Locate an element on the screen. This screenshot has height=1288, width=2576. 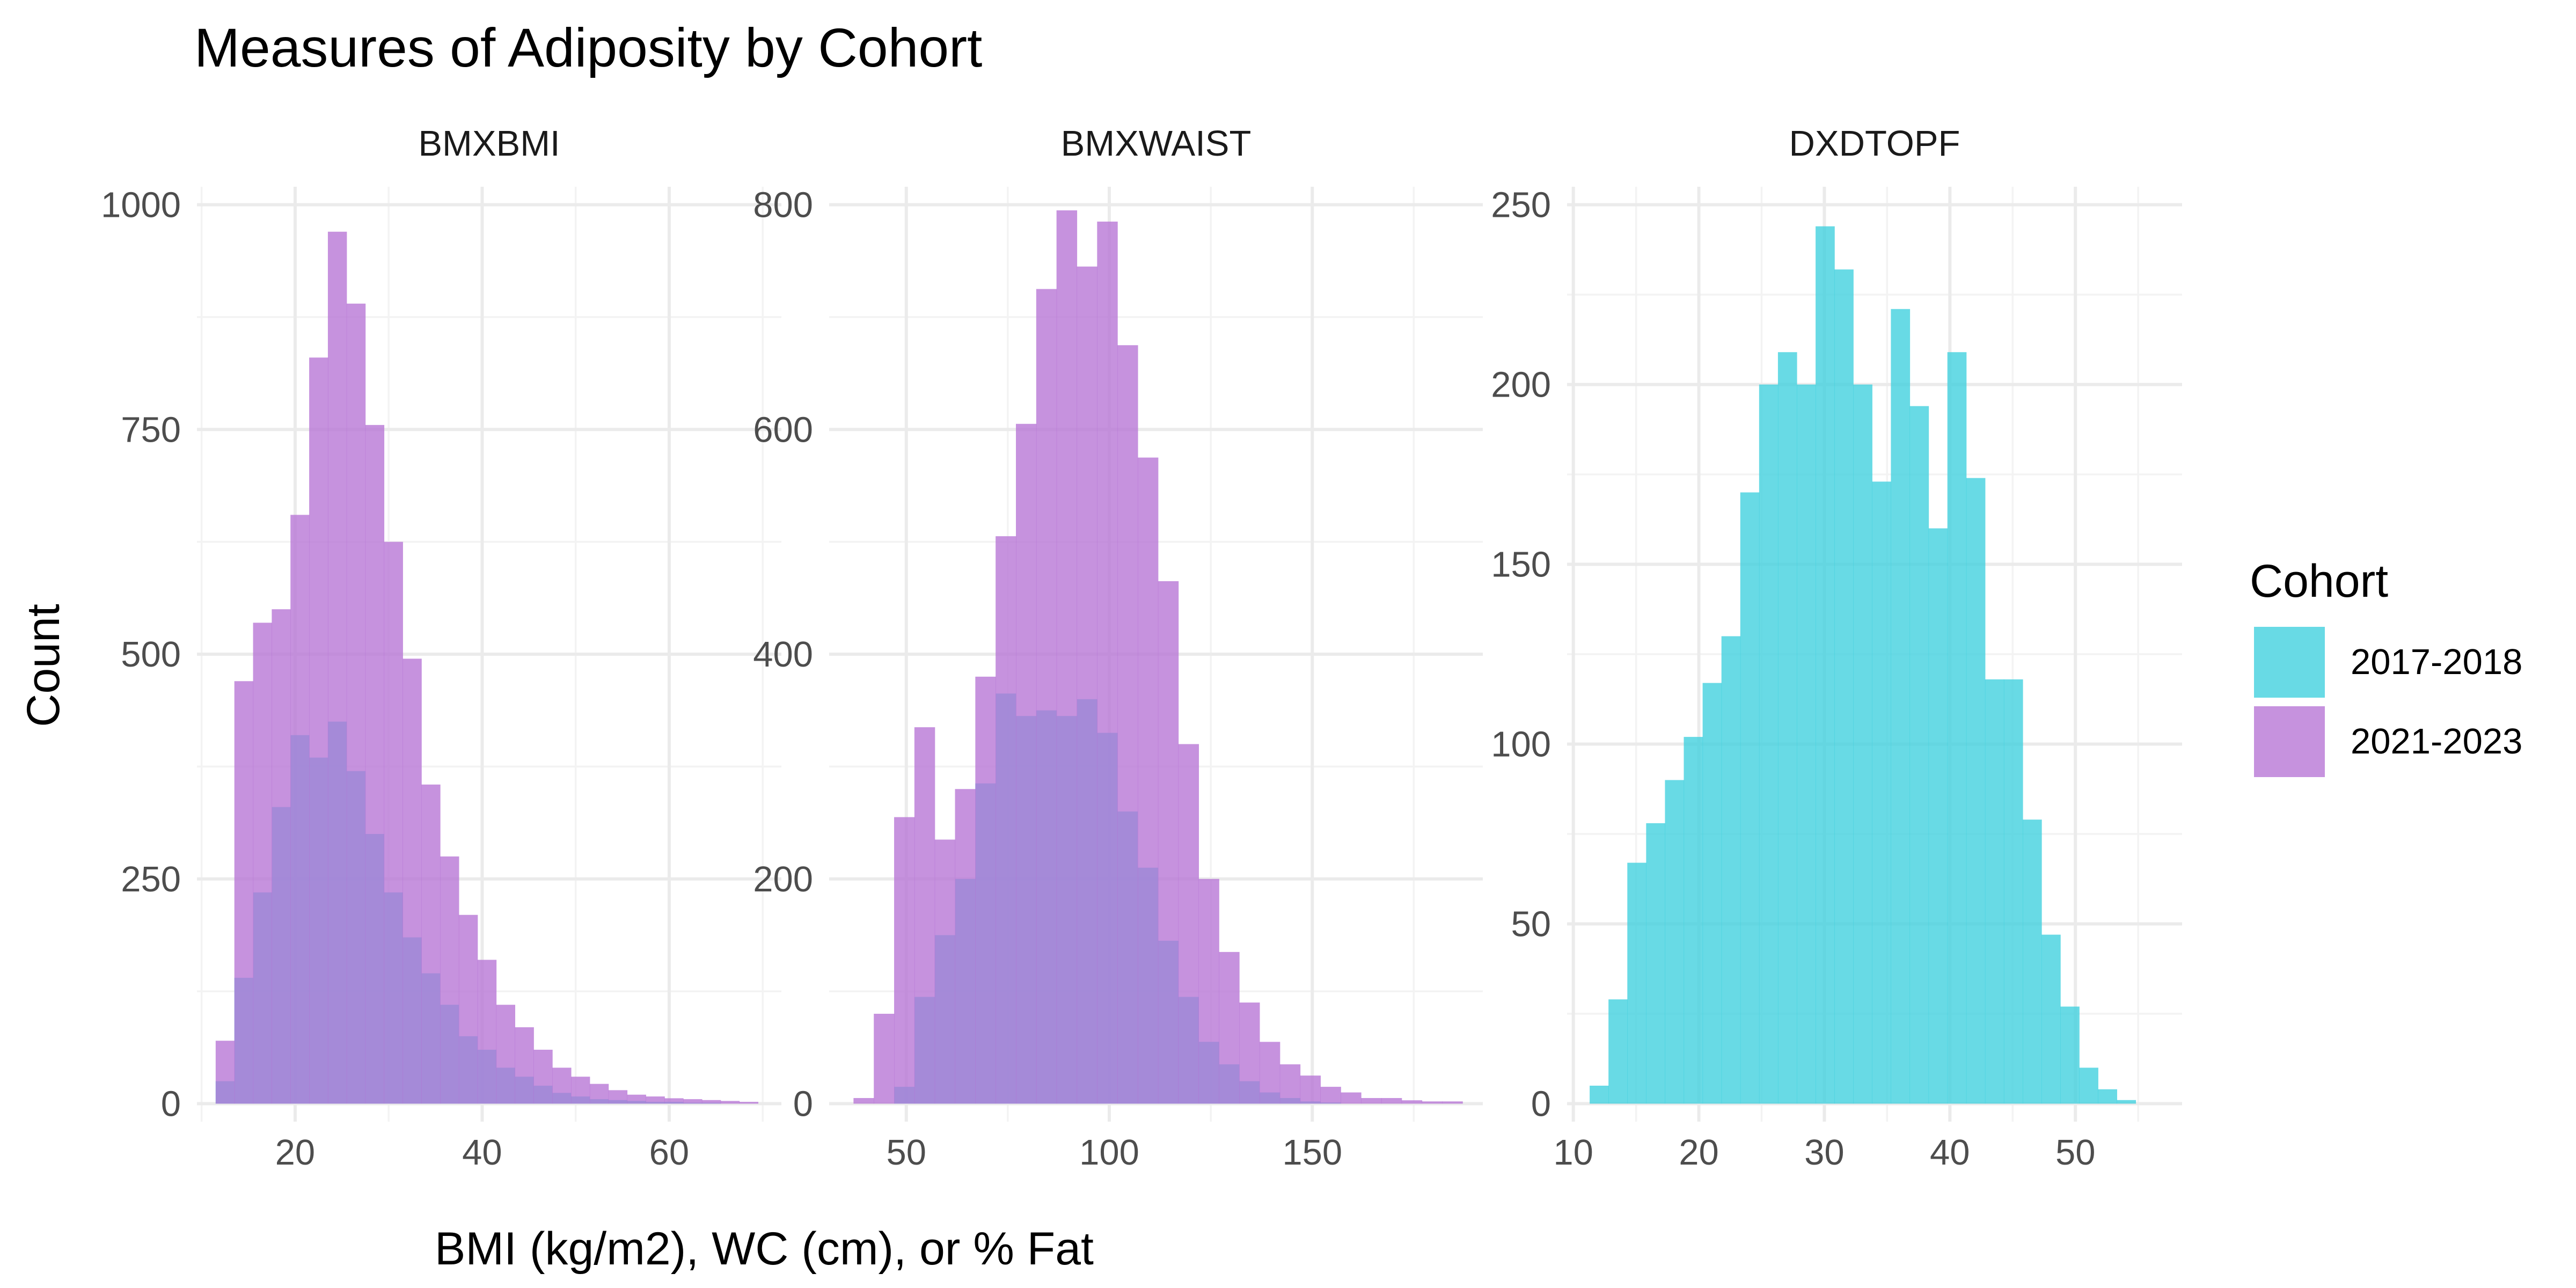
x-tick-label: 100 is located at coordinates (1109, 1152).